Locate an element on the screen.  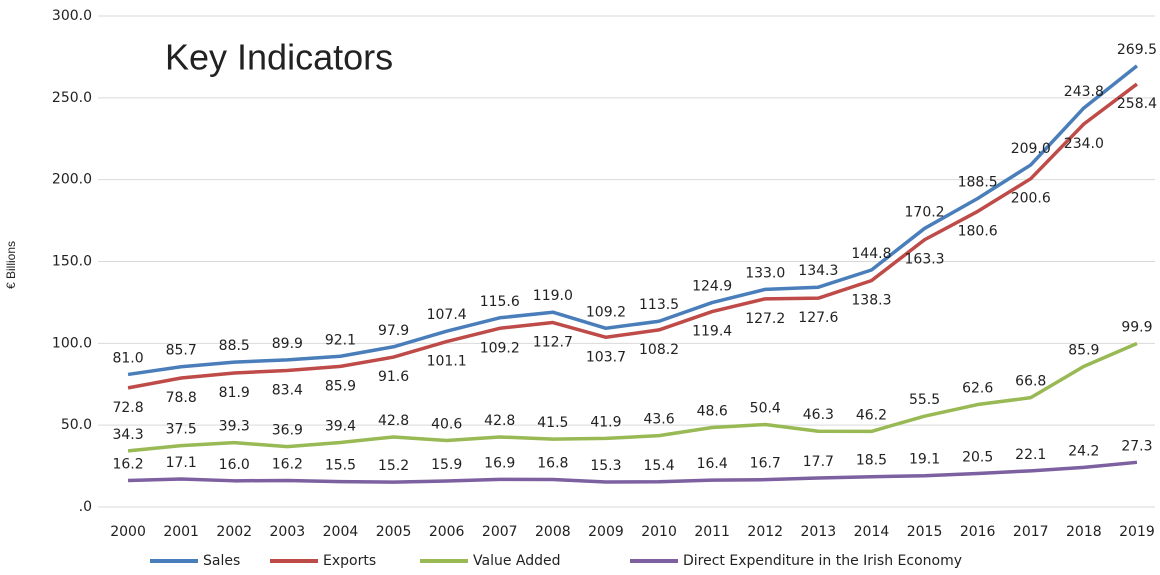
data-label: 22.1 is located at coordinates (1030, 455).